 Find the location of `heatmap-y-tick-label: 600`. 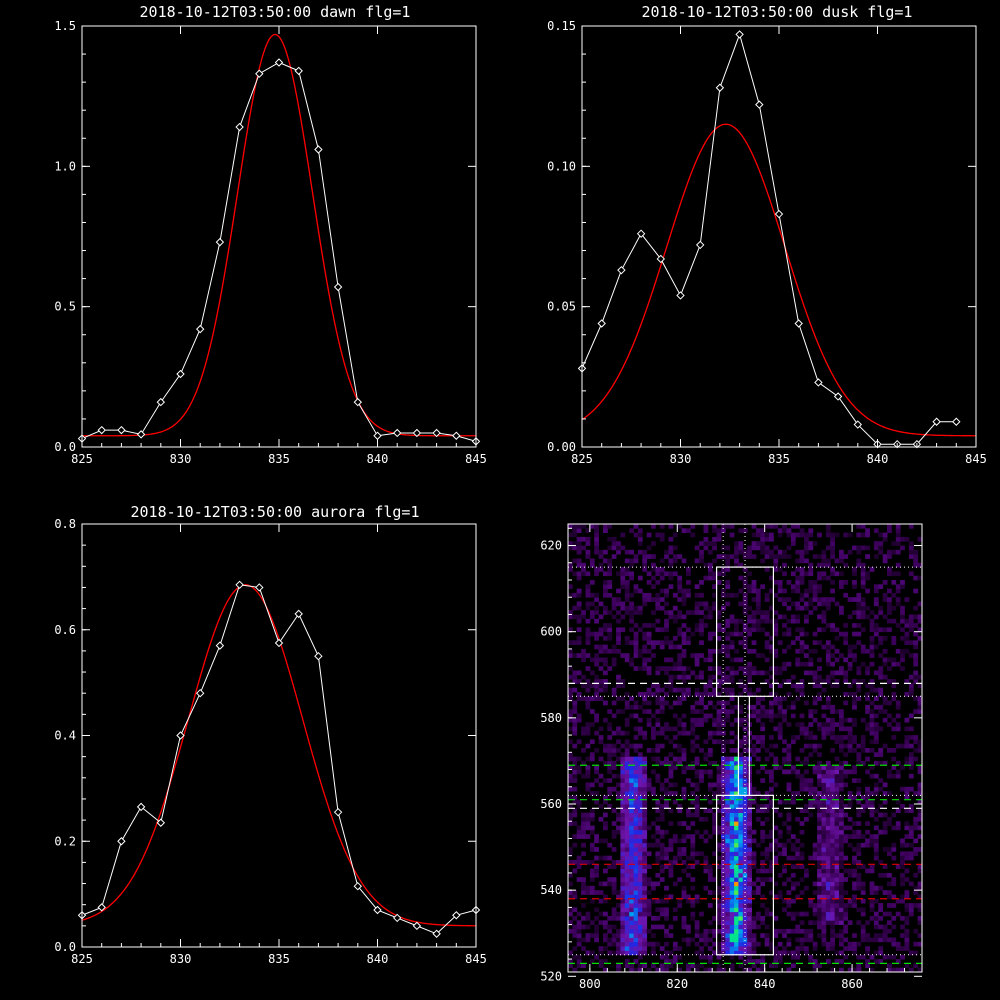

heatmap-y-tick-label: 600 is located at coordinates (551, 632).